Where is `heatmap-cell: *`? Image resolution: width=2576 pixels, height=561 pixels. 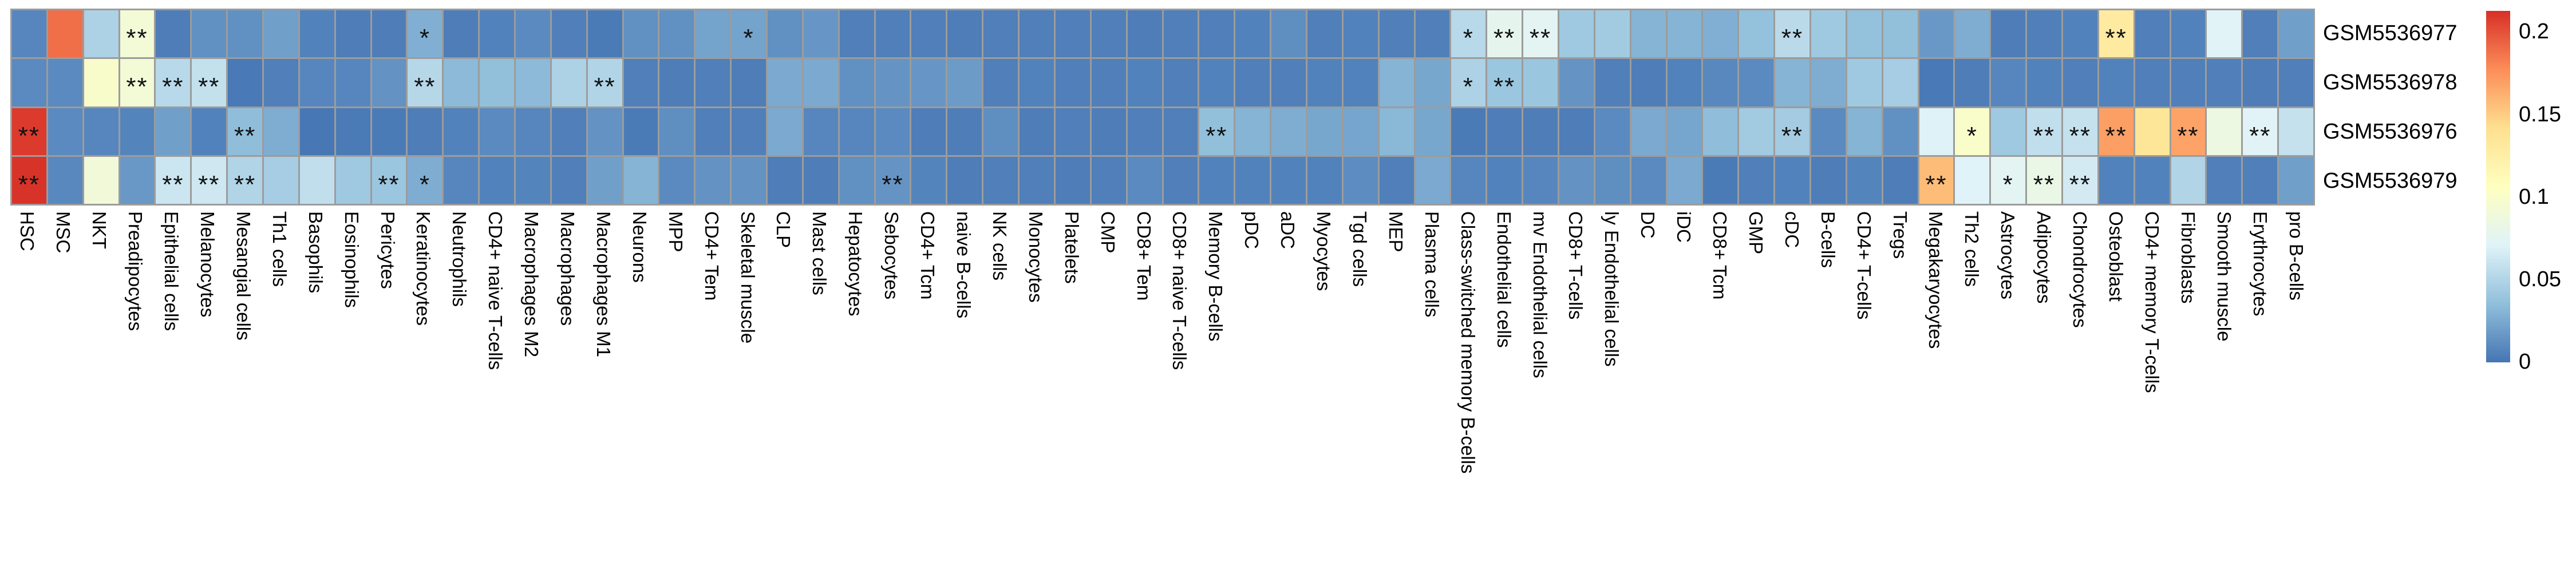 heatmap-cell: * is located at coordinates (425, 180).